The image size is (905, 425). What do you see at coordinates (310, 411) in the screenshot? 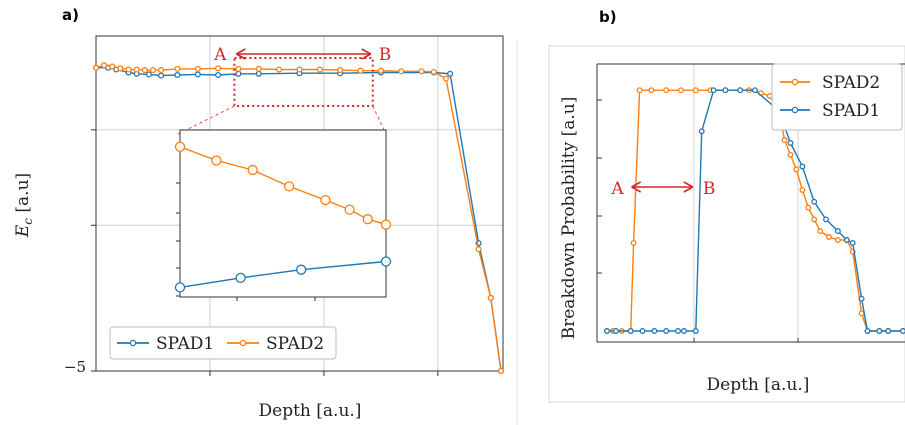
I see `panel-a-x-axis-label: Depth [a.u.]` at bounding box center [310, 411].